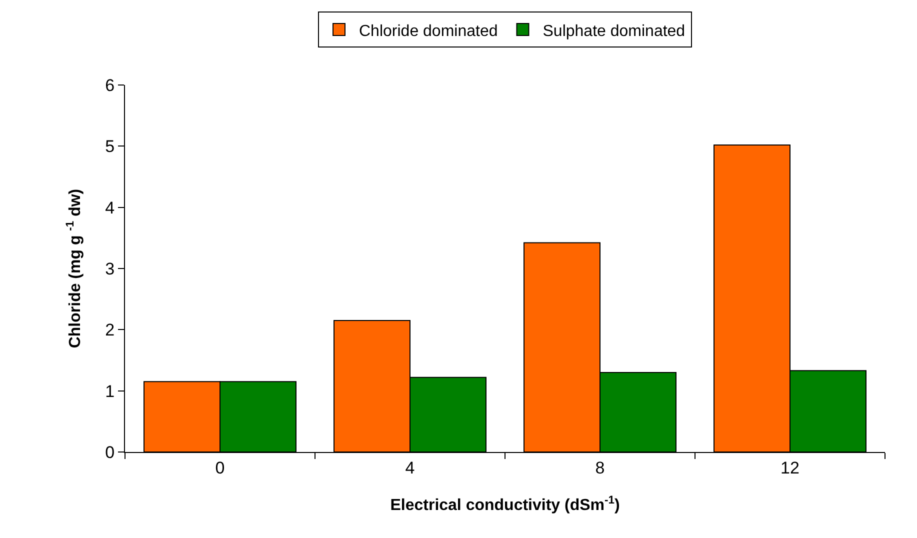  What do you see at coordinates (790, 468) in the screenshot?
I see `x-tick-label: 12` at bounding box center [790, 468].